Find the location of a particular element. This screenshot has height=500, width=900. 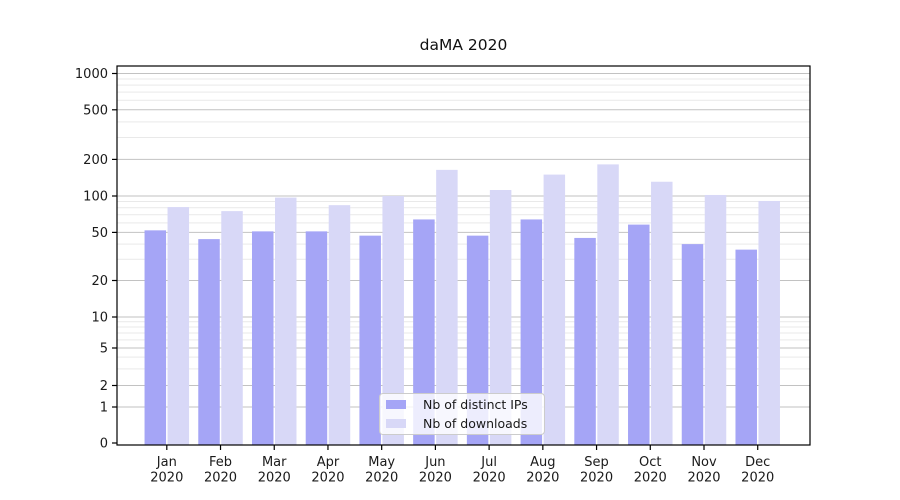

bar-distinct-ips-oct is located at coordinates (639, 334).